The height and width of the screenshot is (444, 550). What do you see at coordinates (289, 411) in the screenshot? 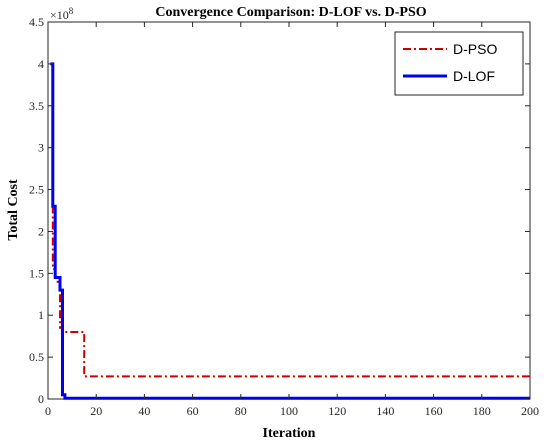
I see `x-tick-label: 100` at bounding box center [289, 411].